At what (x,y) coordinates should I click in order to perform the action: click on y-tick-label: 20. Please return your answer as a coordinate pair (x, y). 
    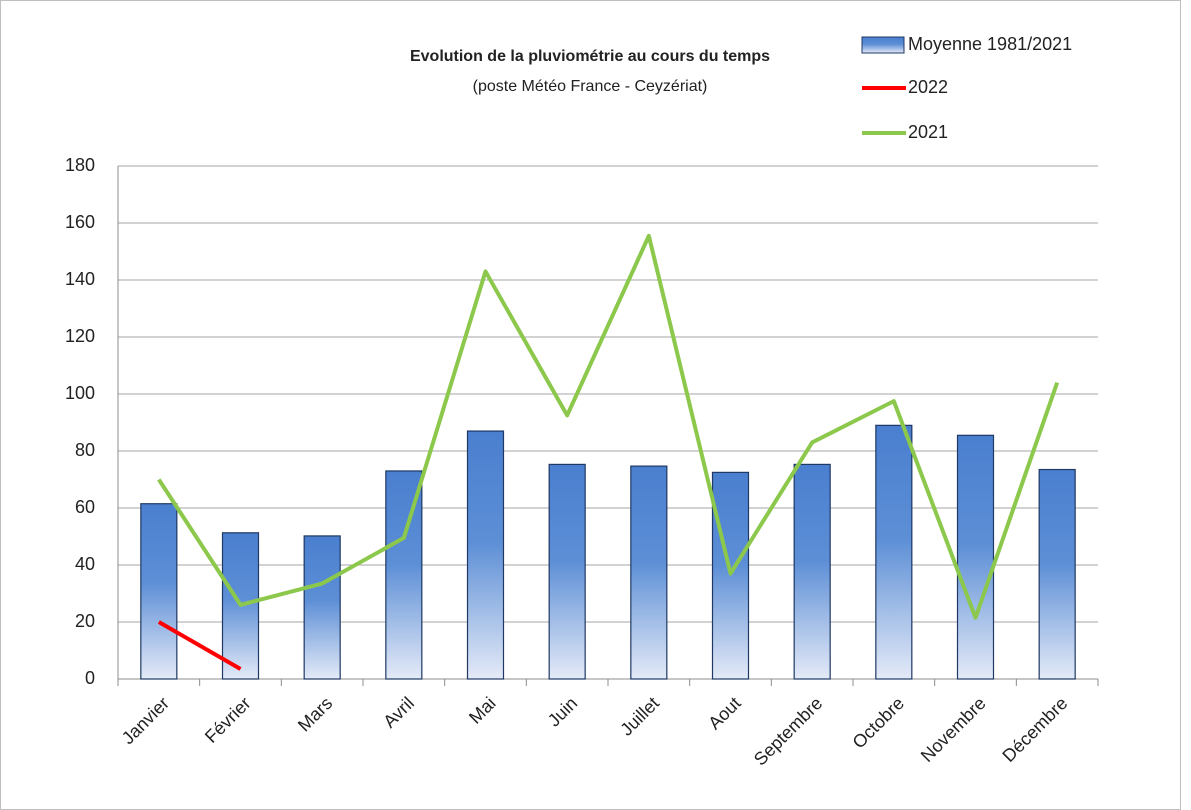
    Looking at the image, I should click on (85, 621).